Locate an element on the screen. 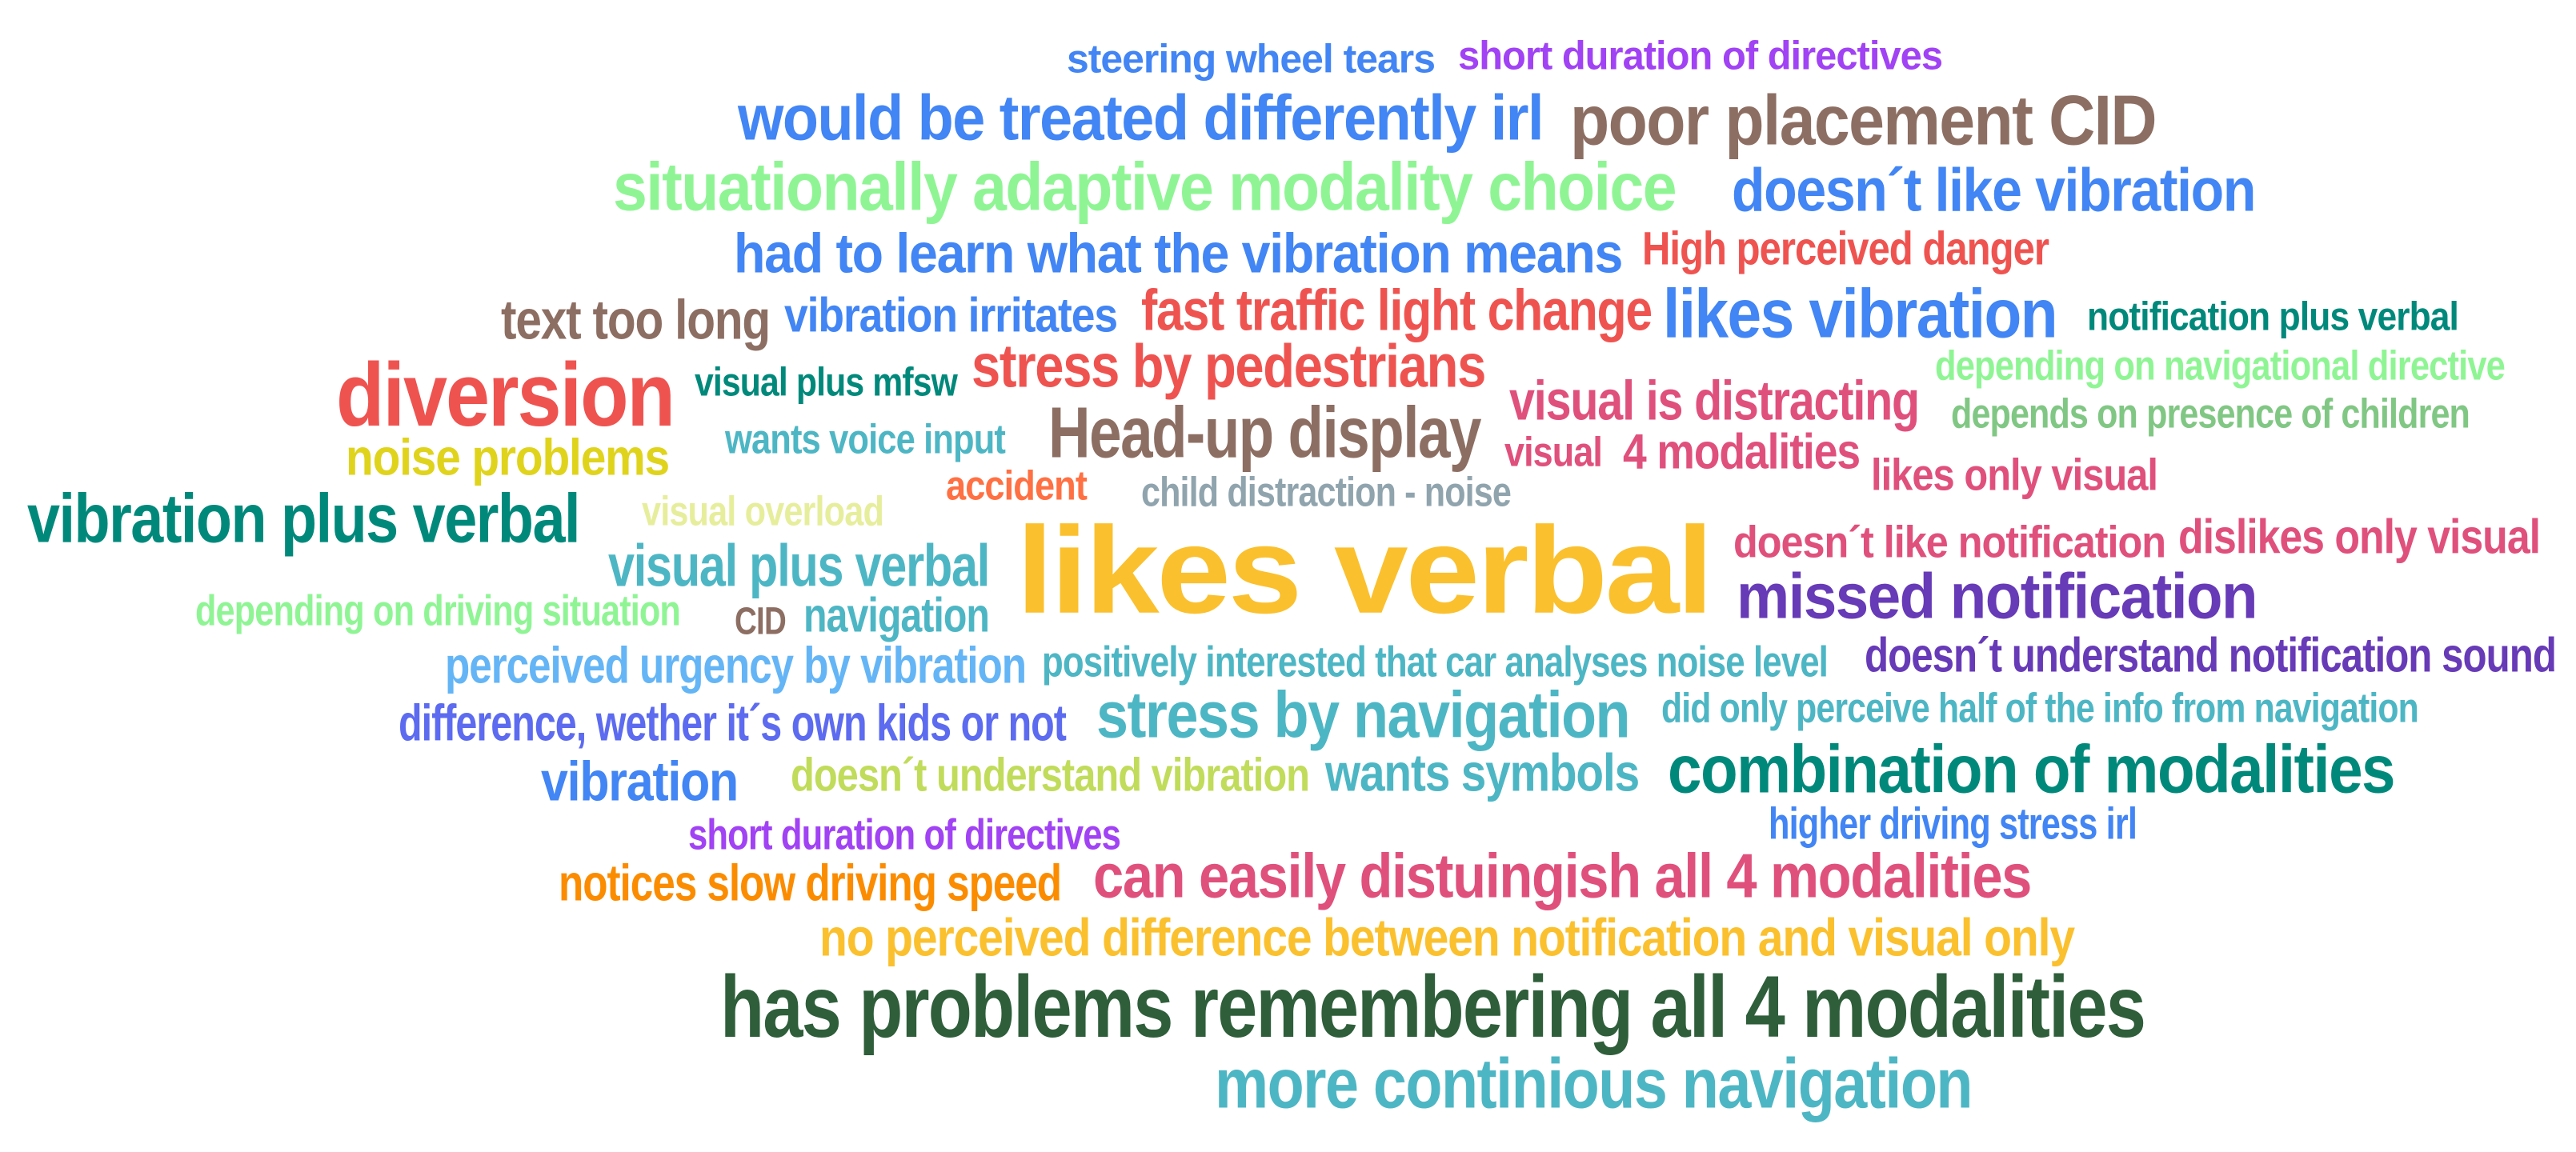 This screenshot has width=2576, height=1152. cloud-word: had to learn what the vibration means is located at coordinates (1178, 254).